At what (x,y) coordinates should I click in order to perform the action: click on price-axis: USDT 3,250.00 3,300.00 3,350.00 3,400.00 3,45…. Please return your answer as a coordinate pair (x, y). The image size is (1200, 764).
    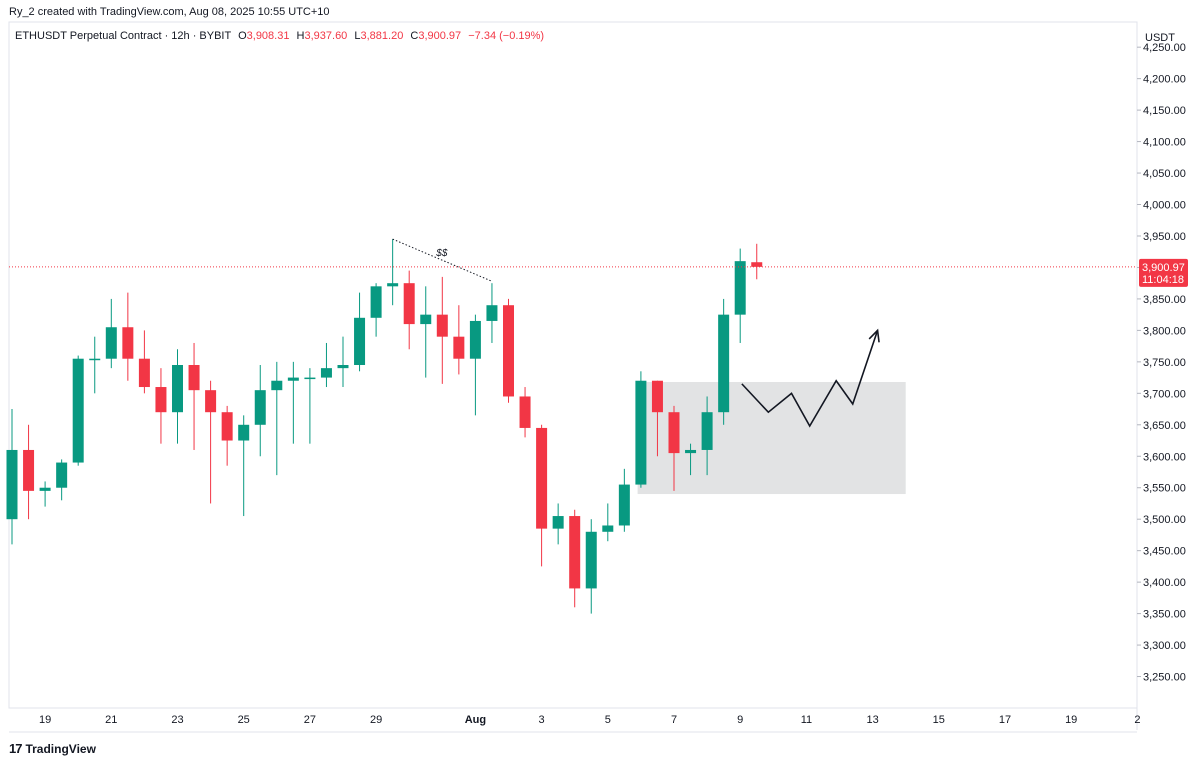
    Looking at the image, I should click on (1162, 358).